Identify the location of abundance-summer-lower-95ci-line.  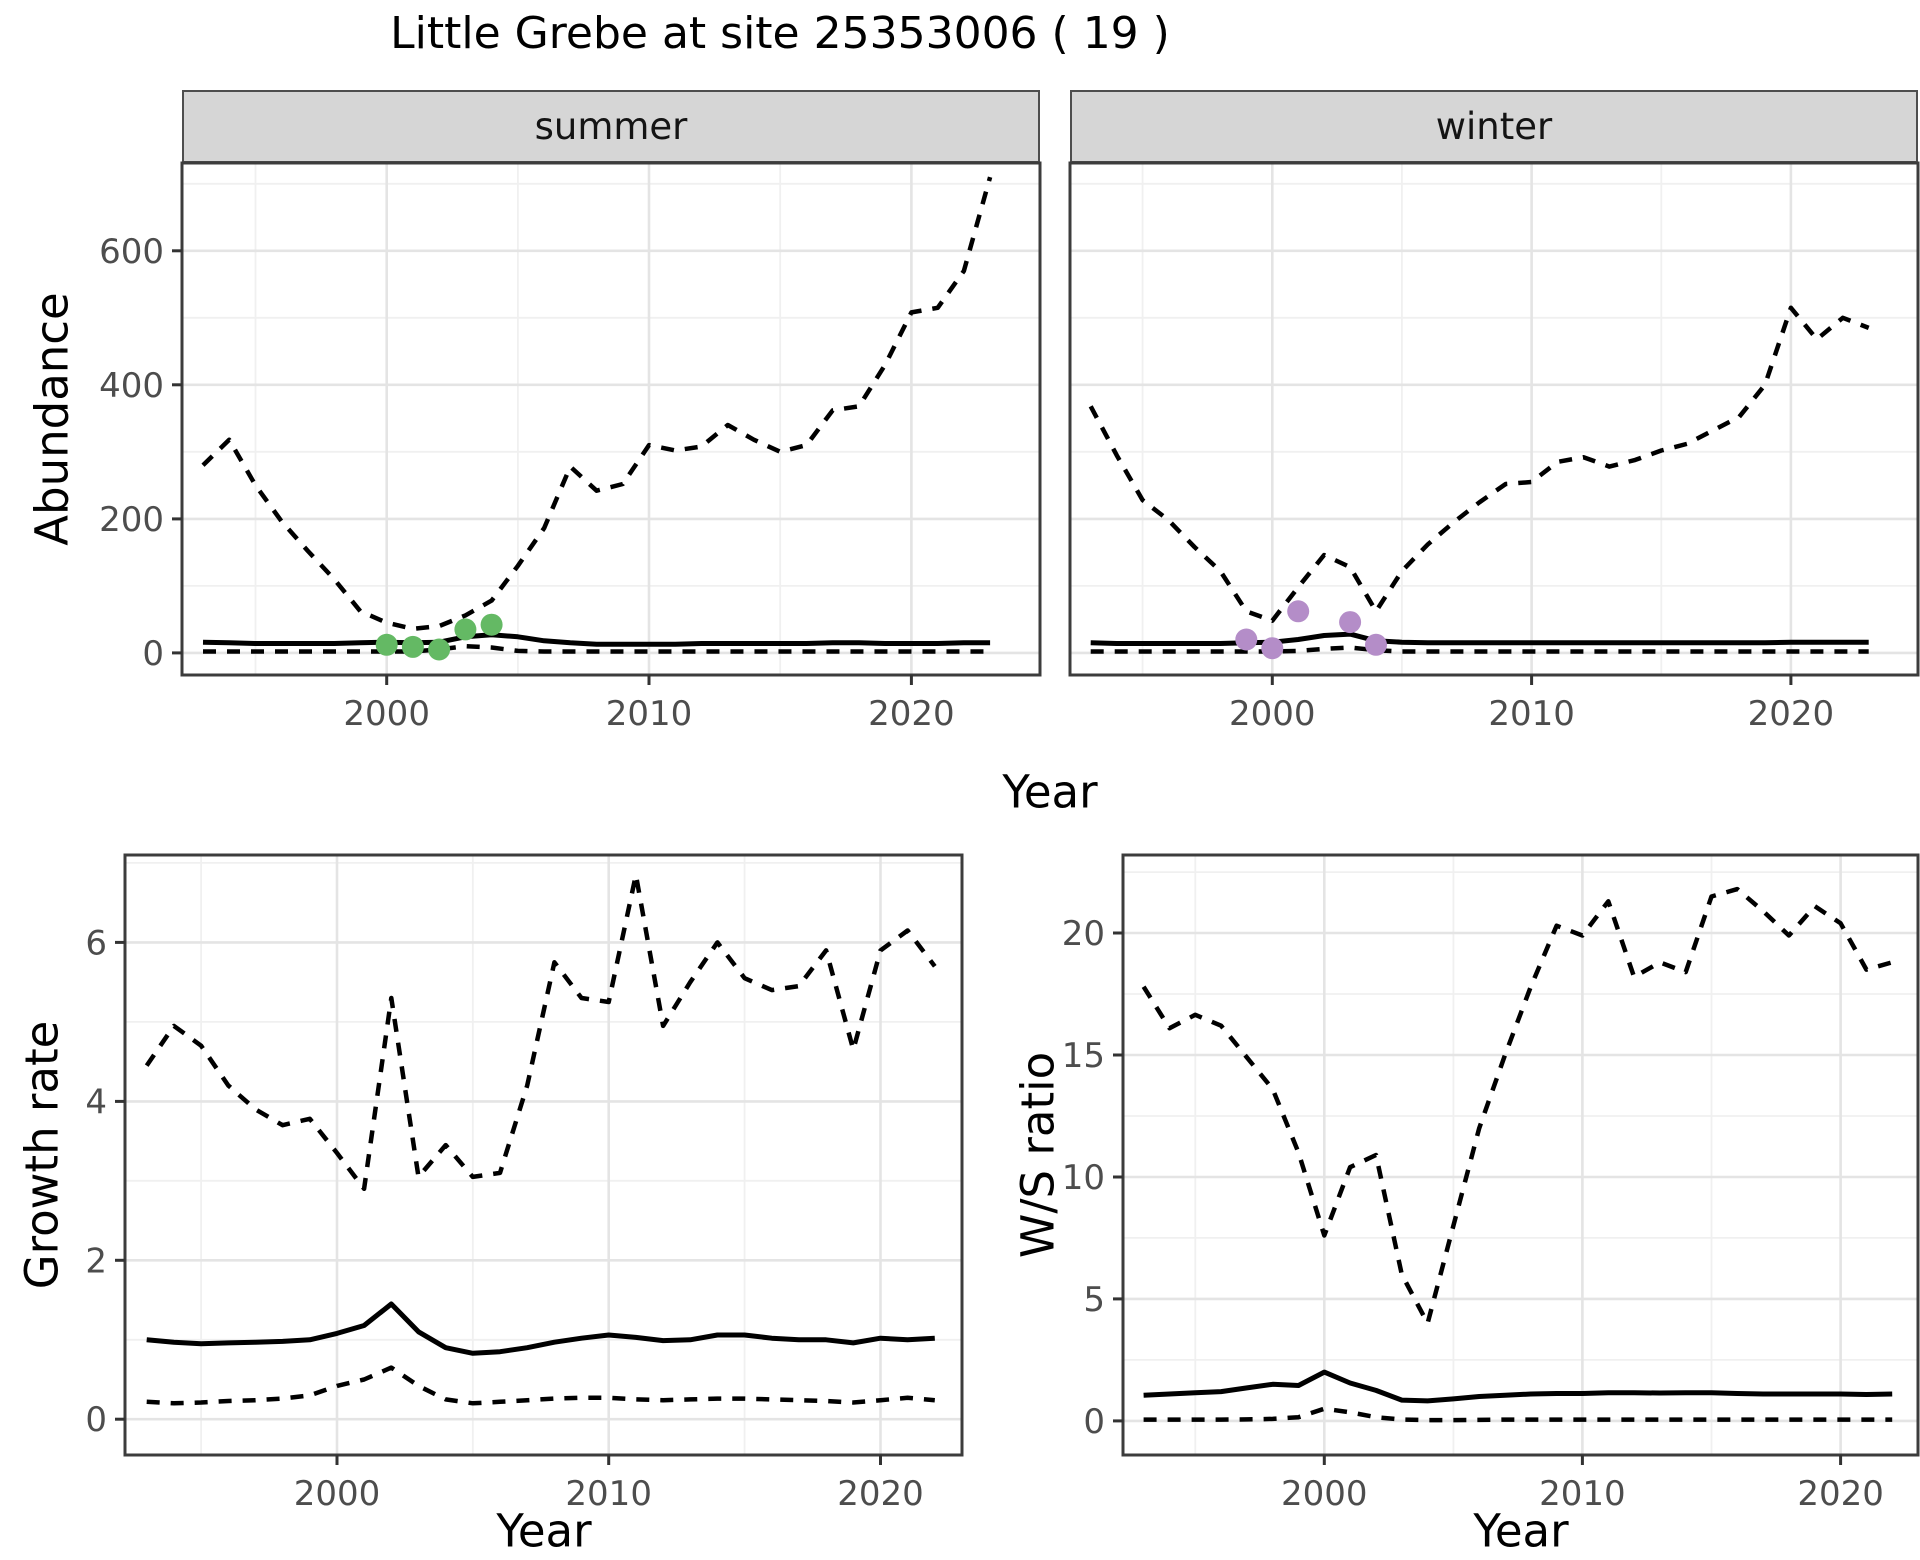
(597, 648).